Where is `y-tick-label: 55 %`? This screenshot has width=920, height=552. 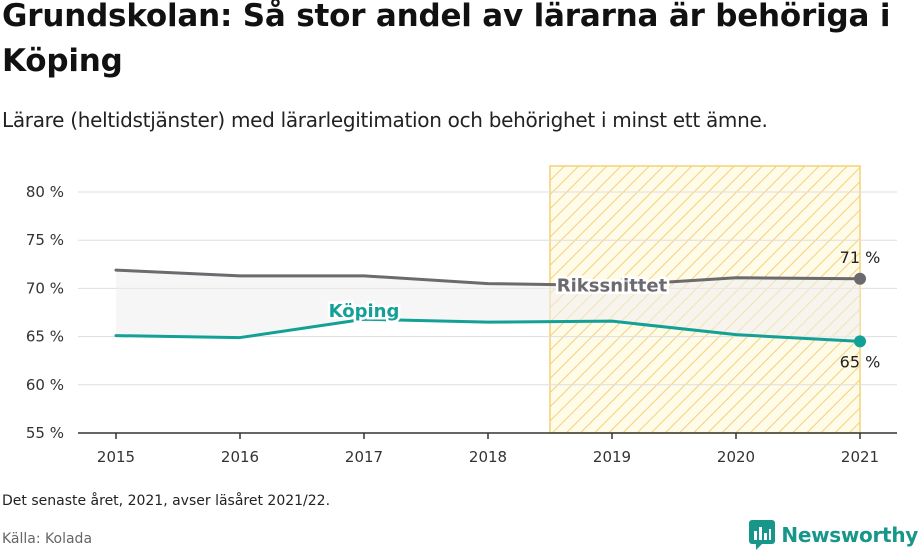
y-tick-label: 55 % is located at coordinates (45, 433).